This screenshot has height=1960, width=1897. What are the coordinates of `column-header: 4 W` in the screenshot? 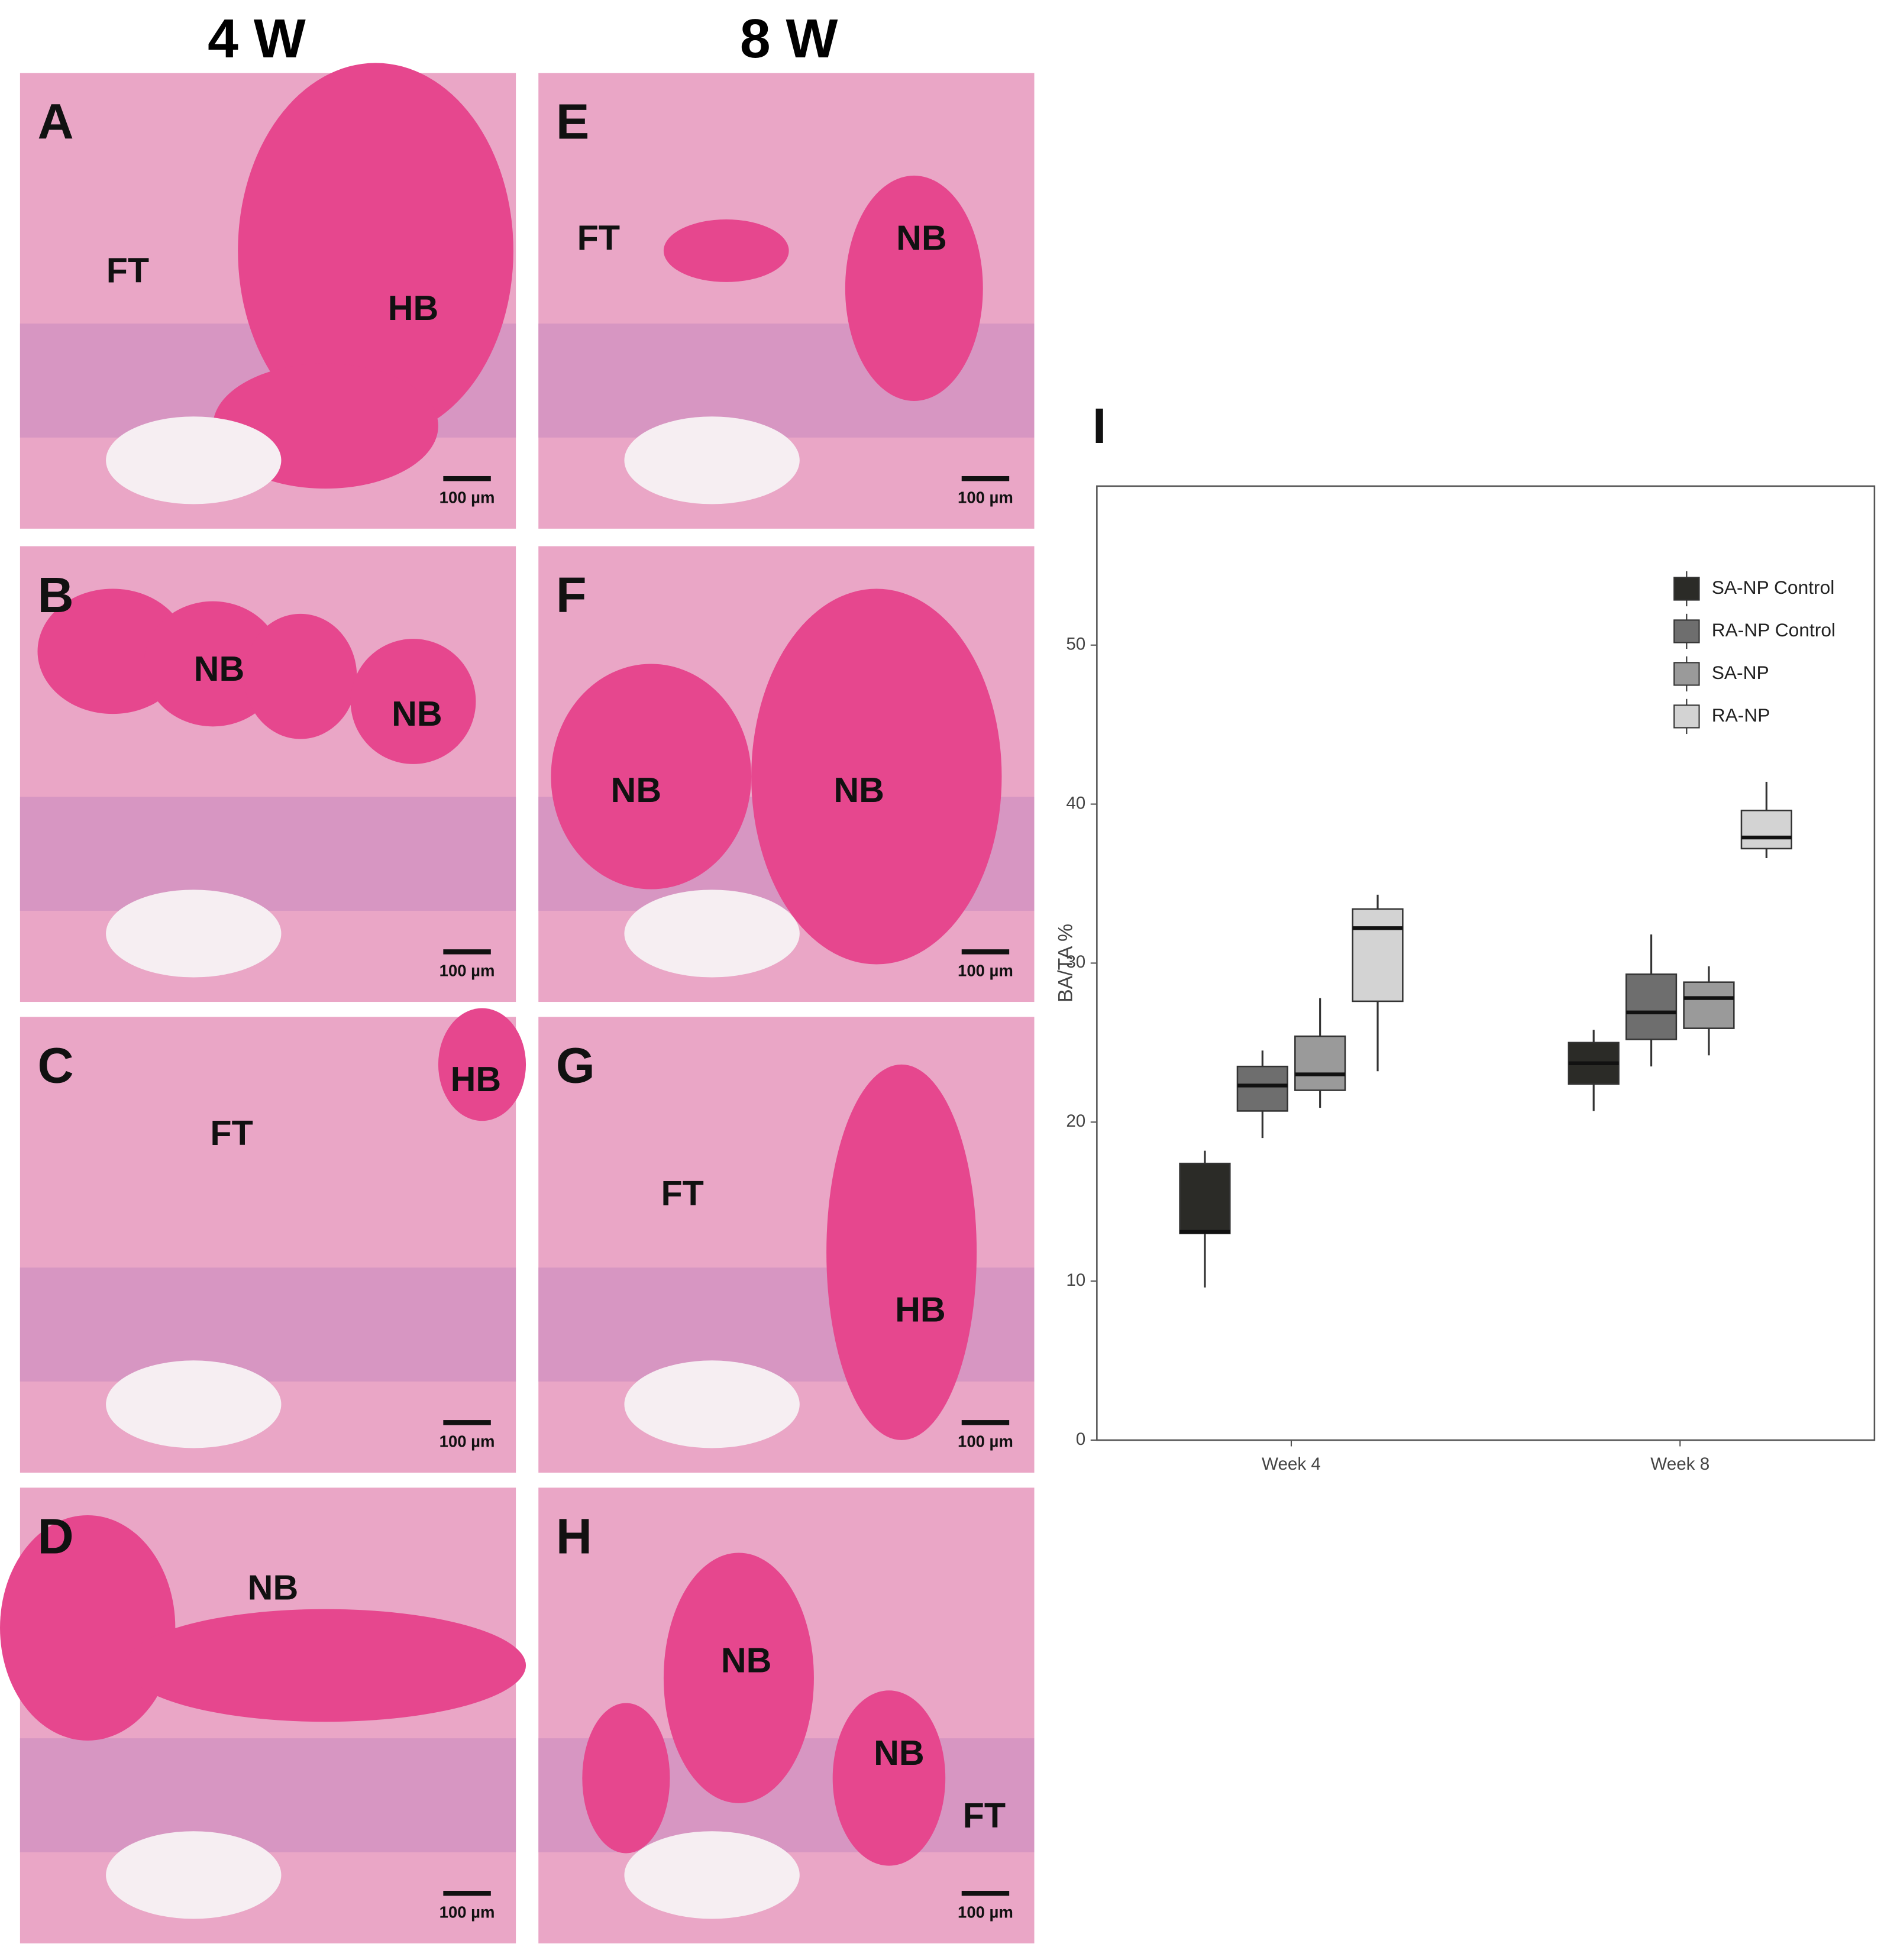 It's located at (257, 38).